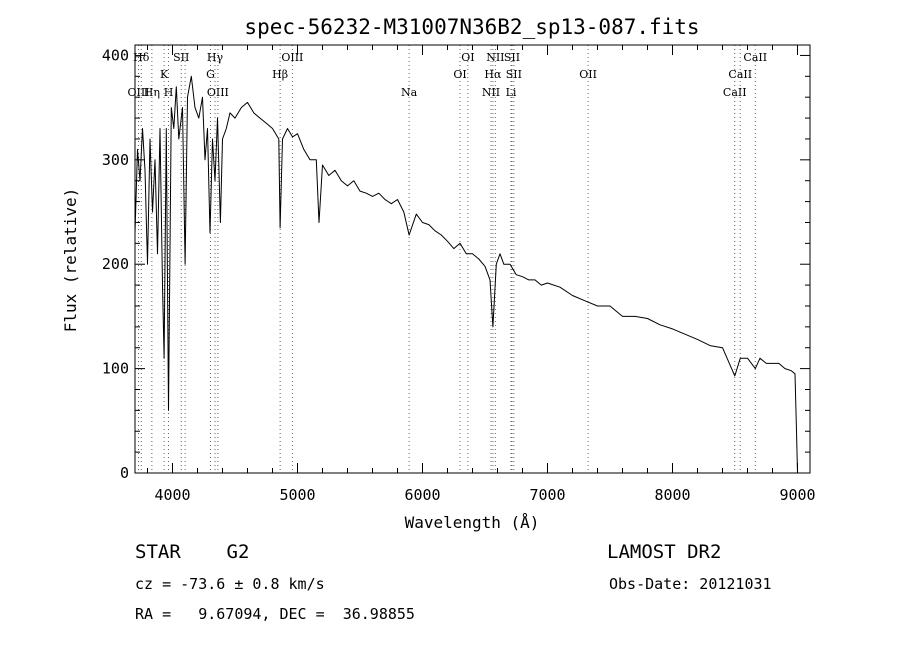 The image size is (900, 650). What do you see at coordinates (735, 92) in the screenshot?
I see `line-label-23: CaII` at bounding box center [735, 92].